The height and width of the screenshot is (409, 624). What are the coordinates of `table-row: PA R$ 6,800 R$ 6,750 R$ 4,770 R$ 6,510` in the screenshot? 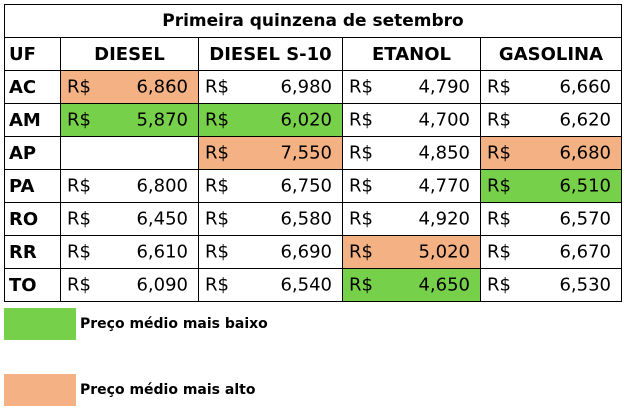 It's located at (313, 186).